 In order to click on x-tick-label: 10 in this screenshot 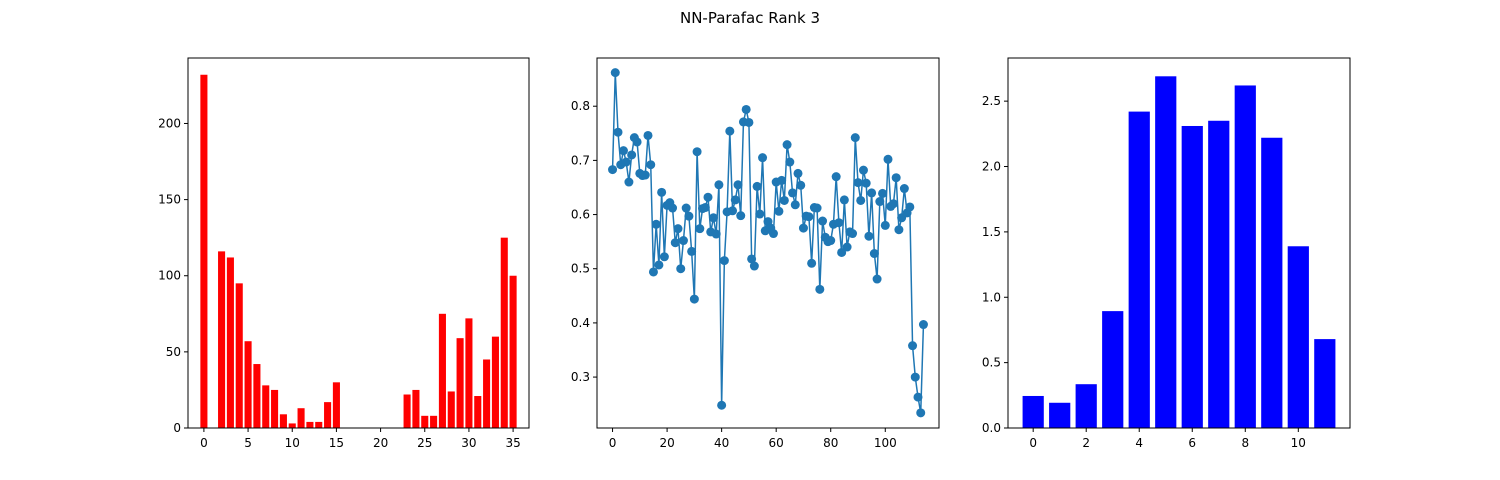, I will do `click(1298, 443)`.